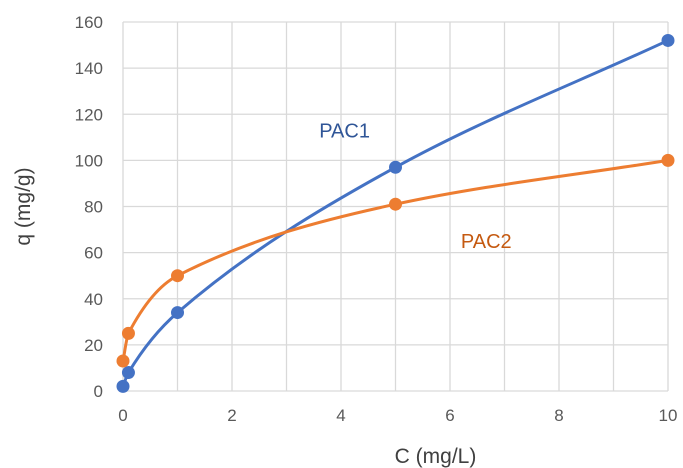 The image size is (683, 468). I want to click on series-label-pac1: PAC1, so click(344, 131).